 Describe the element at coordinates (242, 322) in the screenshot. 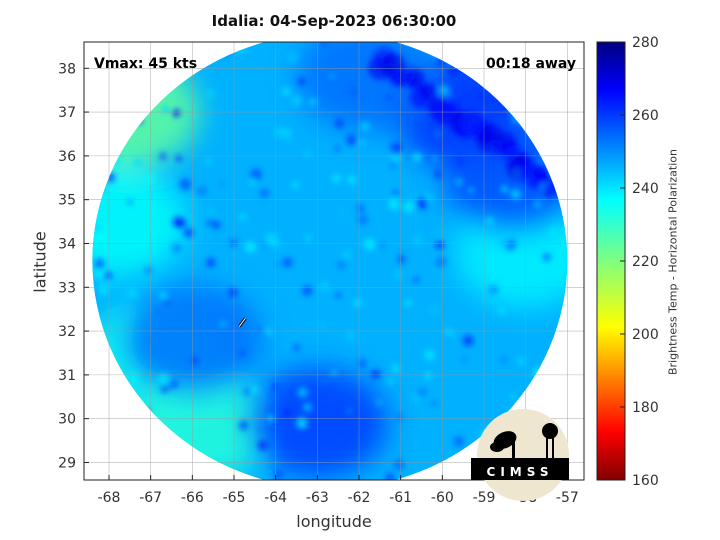

I see `storm-center-marker-inner` at that location.